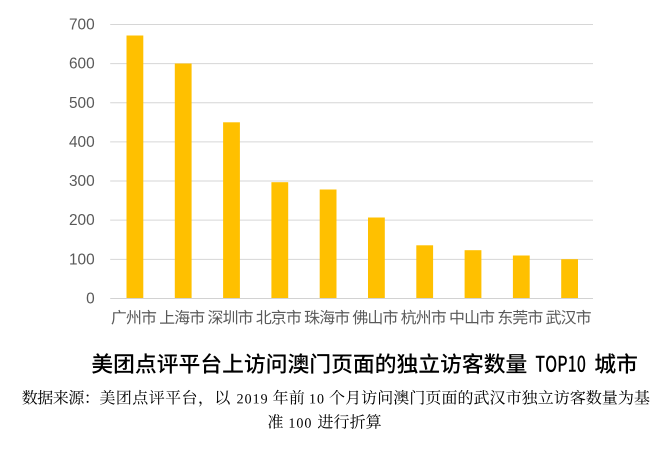  Describe the element at coordinates (82, 181) in the screenshot. I see `svg-text: 300` at that location.